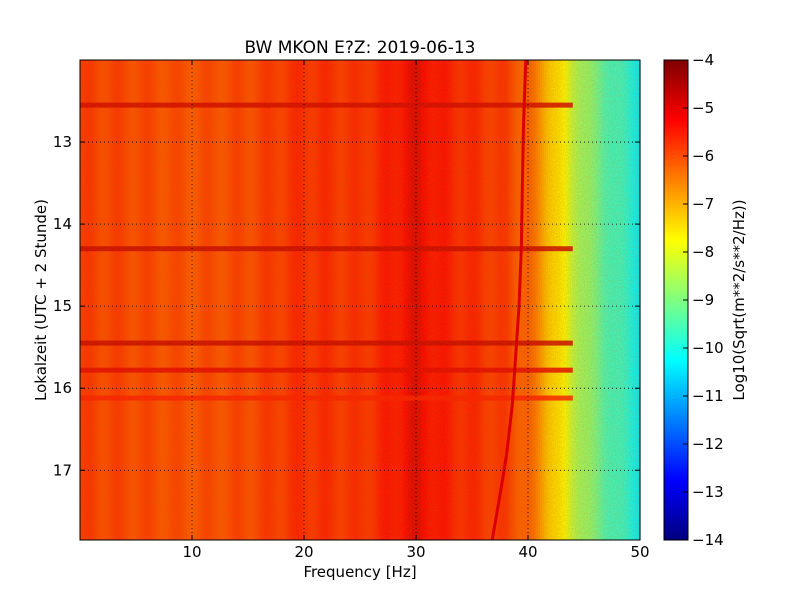  What do you see at coordinates (303, 552) in the screenshot?
I see `x-tick-label: 20` at bounding box center [303, 552].